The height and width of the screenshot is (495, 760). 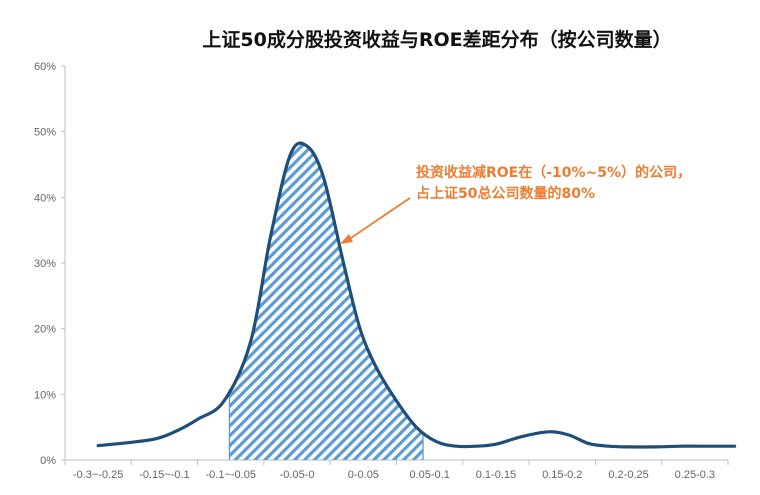 What do you see at coordinates (515, 204) in the screenshot?
I see `annotation: 投资收益减ROE在（-10%~5%）的公司， 占上证50总公司数量的80%` at bounding box center [515, 204].